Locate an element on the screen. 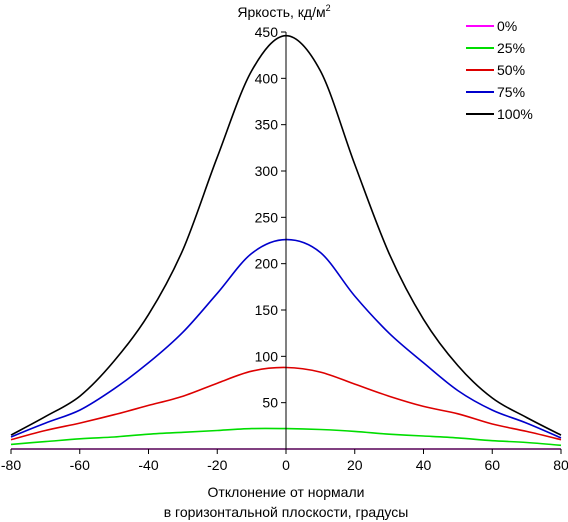  y-axis-title-superscript: 2 is located at coordinates (328, 8).